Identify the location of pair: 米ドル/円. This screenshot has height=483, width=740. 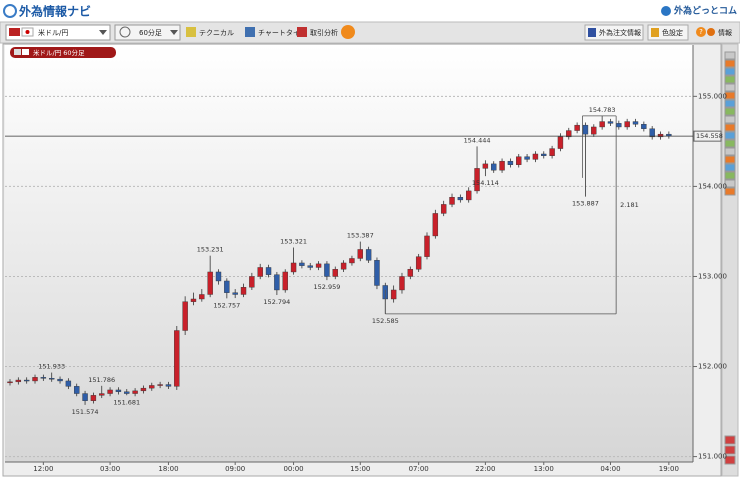
(53, 32).